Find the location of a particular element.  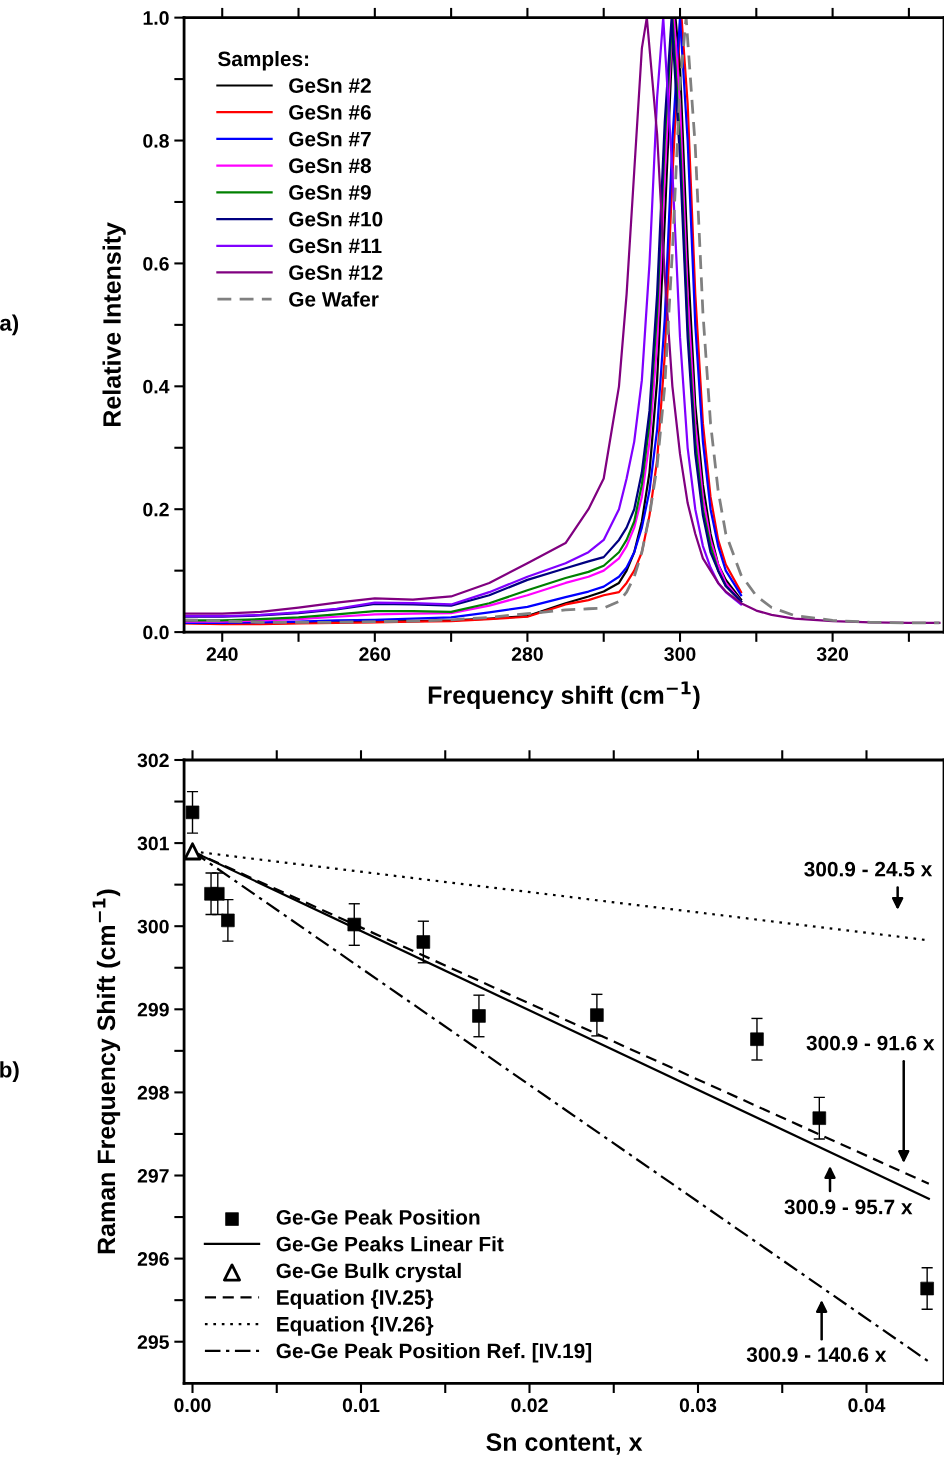

x-tick-label: 0.01 is located at coordinates (361, 1405).